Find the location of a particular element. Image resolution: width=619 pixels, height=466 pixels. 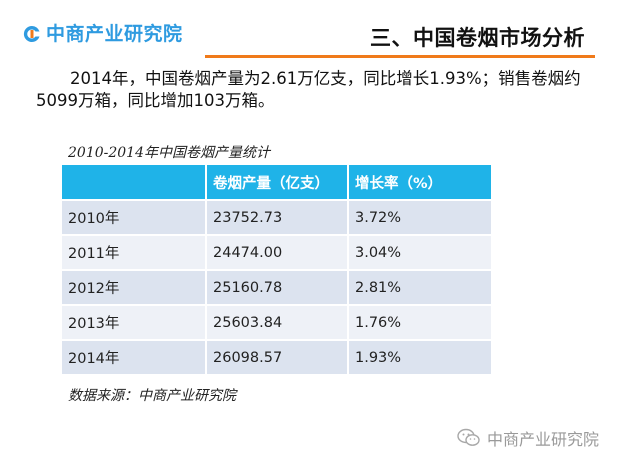

cell-output: 25603.84 is located at coordinates (276, 321).